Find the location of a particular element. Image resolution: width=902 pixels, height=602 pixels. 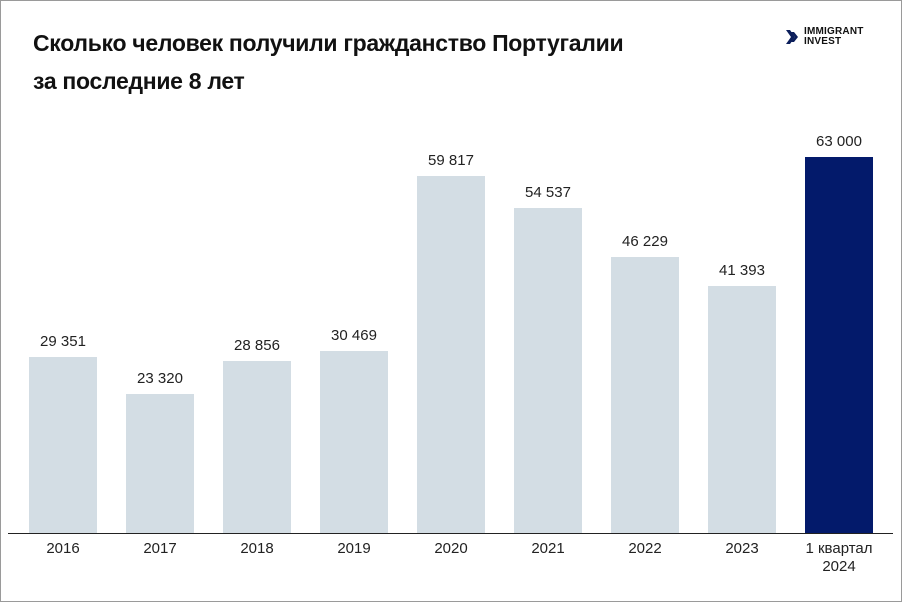

value-label-2022: 46 229 is located at coordinates (645, 241).